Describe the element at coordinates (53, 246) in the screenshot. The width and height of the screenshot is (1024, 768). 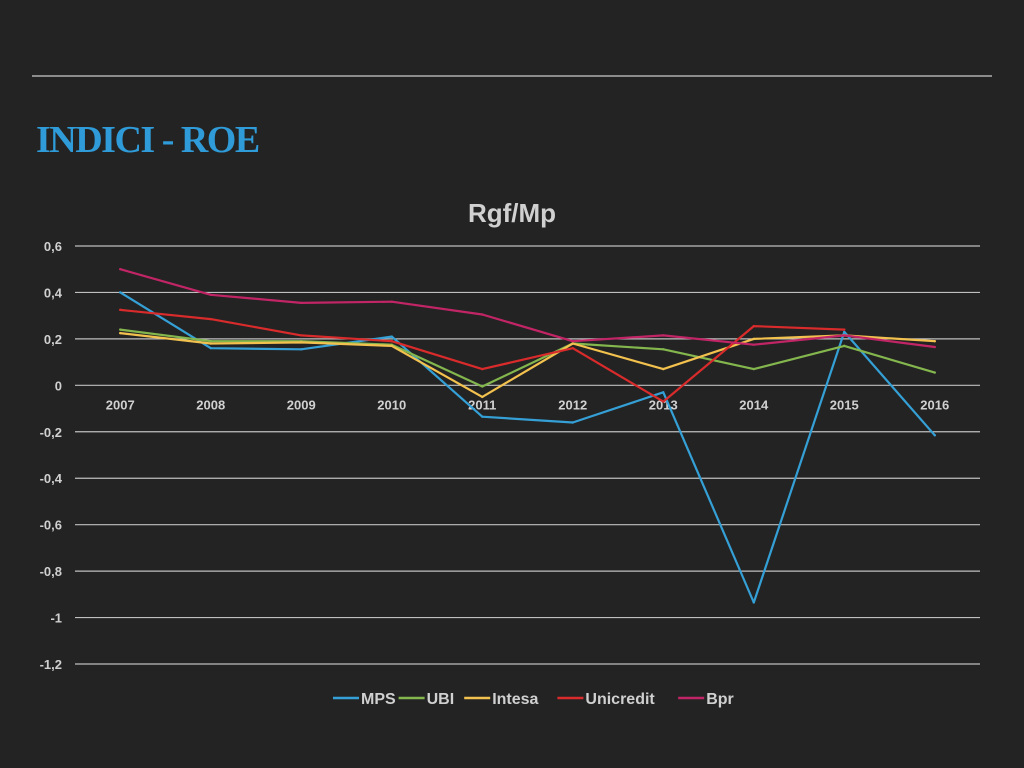
I see `y-tick-label: 0,6` at that location.